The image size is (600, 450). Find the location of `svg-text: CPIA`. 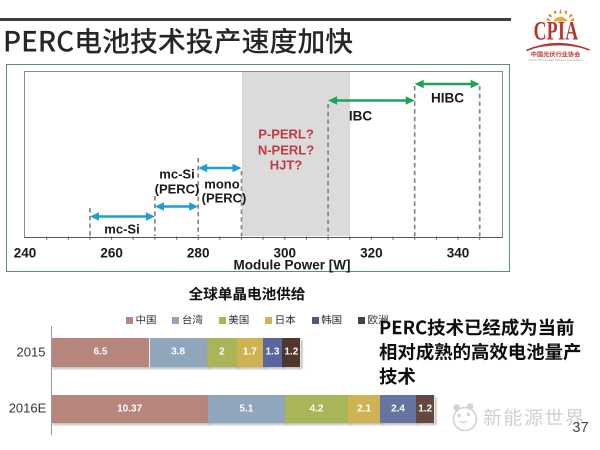

svg-text: CPIA is located at coordinates (556, 30).